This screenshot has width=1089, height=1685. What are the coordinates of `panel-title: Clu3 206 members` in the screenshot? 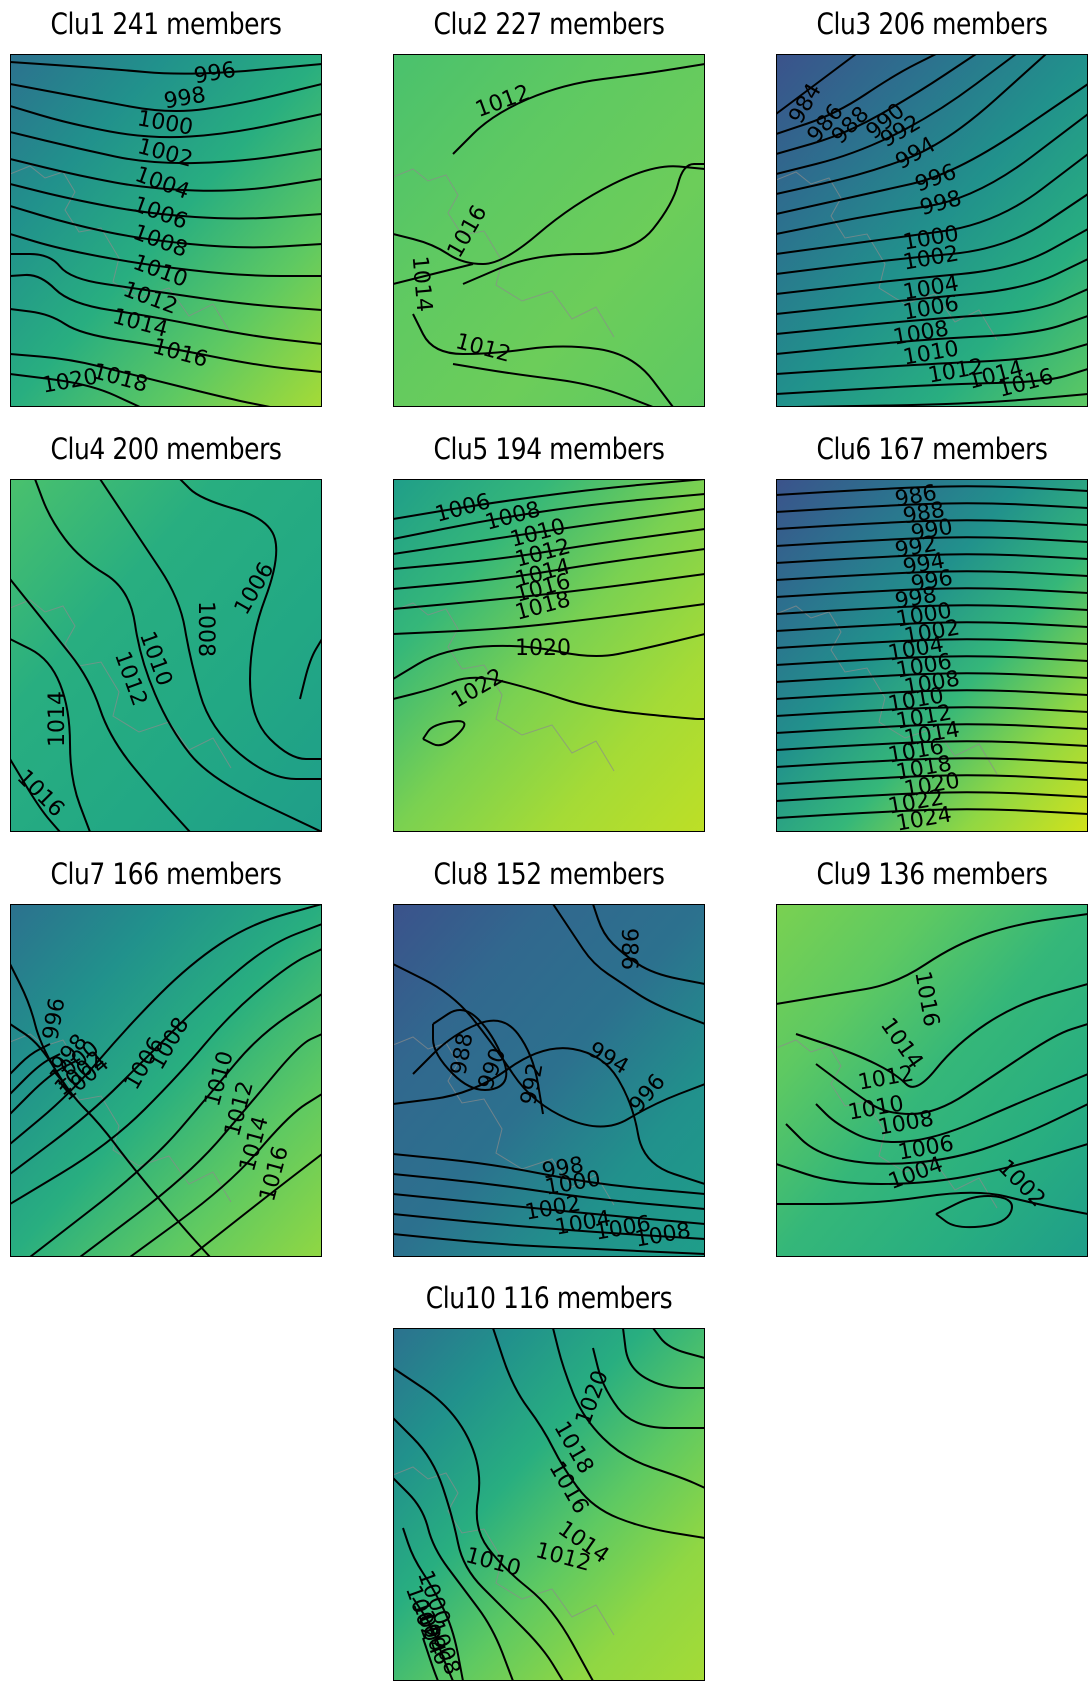 It's located at (932, 24).